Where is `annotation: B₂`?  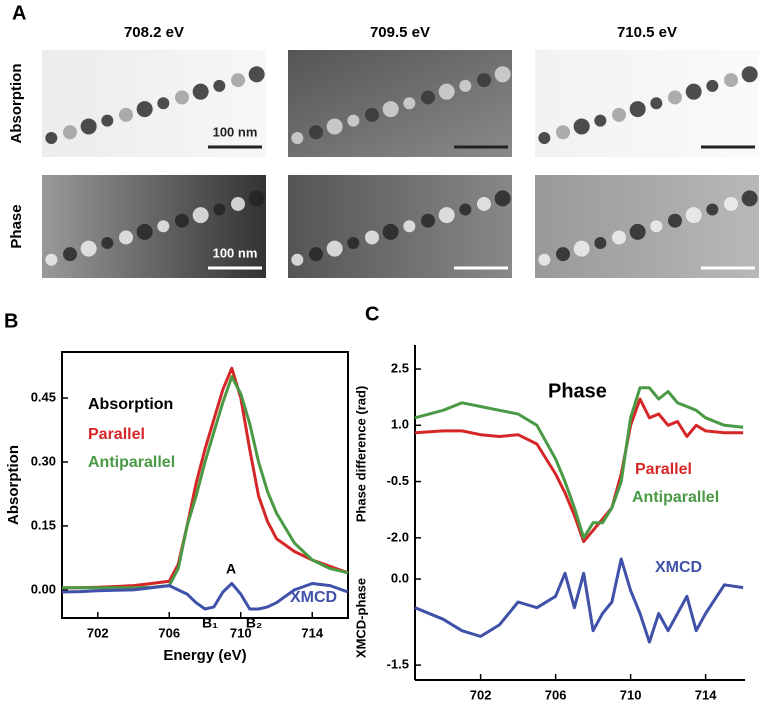 annotation: B₂ is located at coordinates (254, 623).